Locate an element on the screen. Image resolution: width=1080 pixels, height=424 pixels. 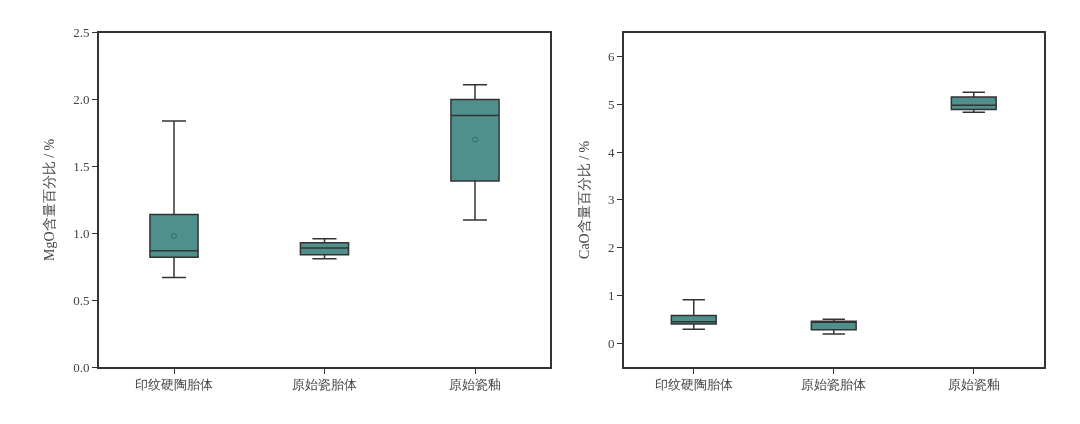
y-tick-label: 0.5 is located at coordinates (81, 300).